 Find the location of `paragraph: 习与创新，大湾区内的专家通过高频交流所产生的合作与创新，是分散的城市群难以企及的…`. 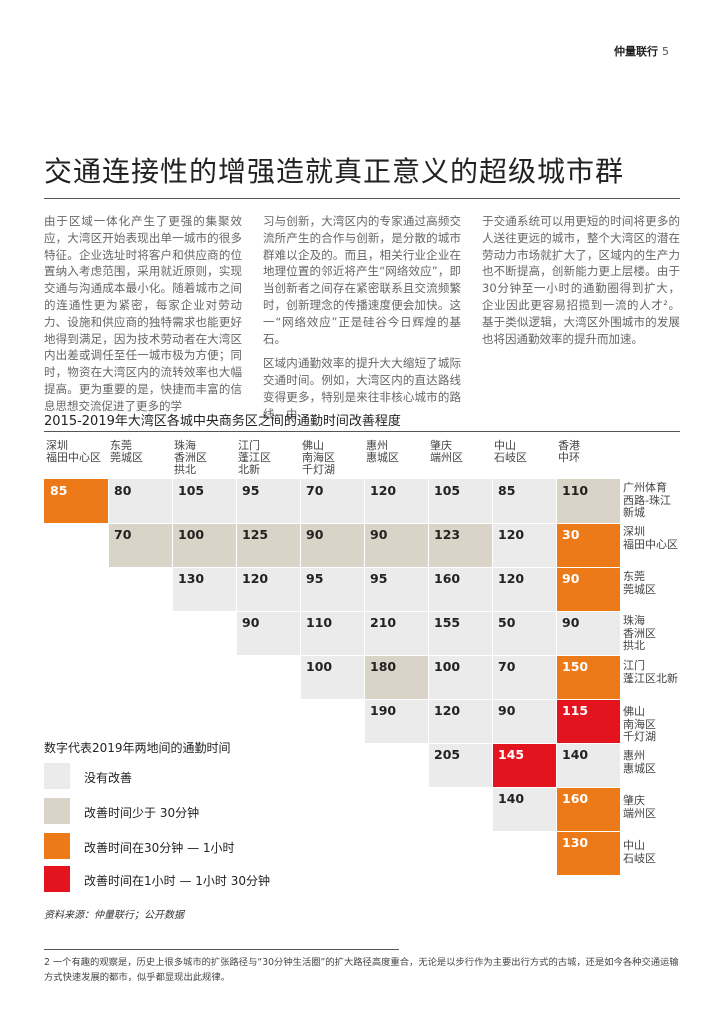

paragraph: 习与创新，大湾区内的专家通过高频交流所产生的合作与创新，是分散的城市群难以企及的… is located at coordinates (362, 280).